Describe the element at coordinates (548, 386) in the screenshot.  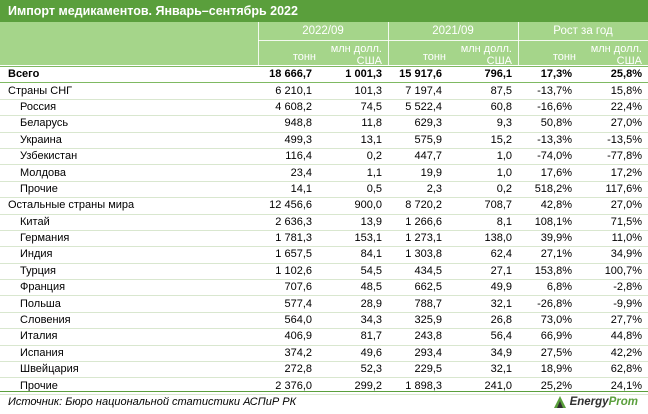
I see `cell-growth-tonnes: 25,2%` at that location.